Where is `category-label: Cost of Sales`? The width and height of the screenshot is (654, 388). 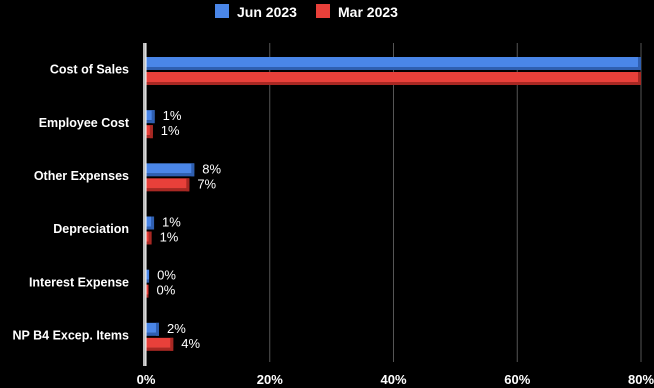
category-label: Cost of Sales is located at coordinates (89, 70).